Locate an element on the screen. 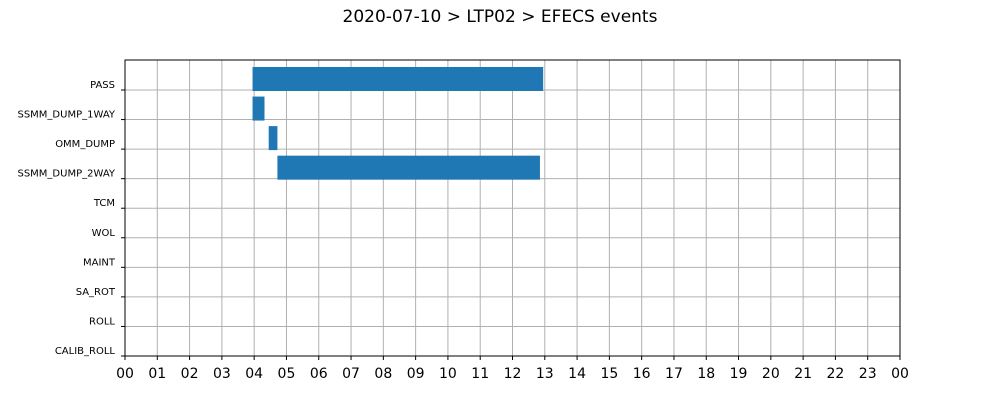 The width and height of the screenshot is (1000, 400). x-tick-label: 12 is located at coordinates (513, 374).